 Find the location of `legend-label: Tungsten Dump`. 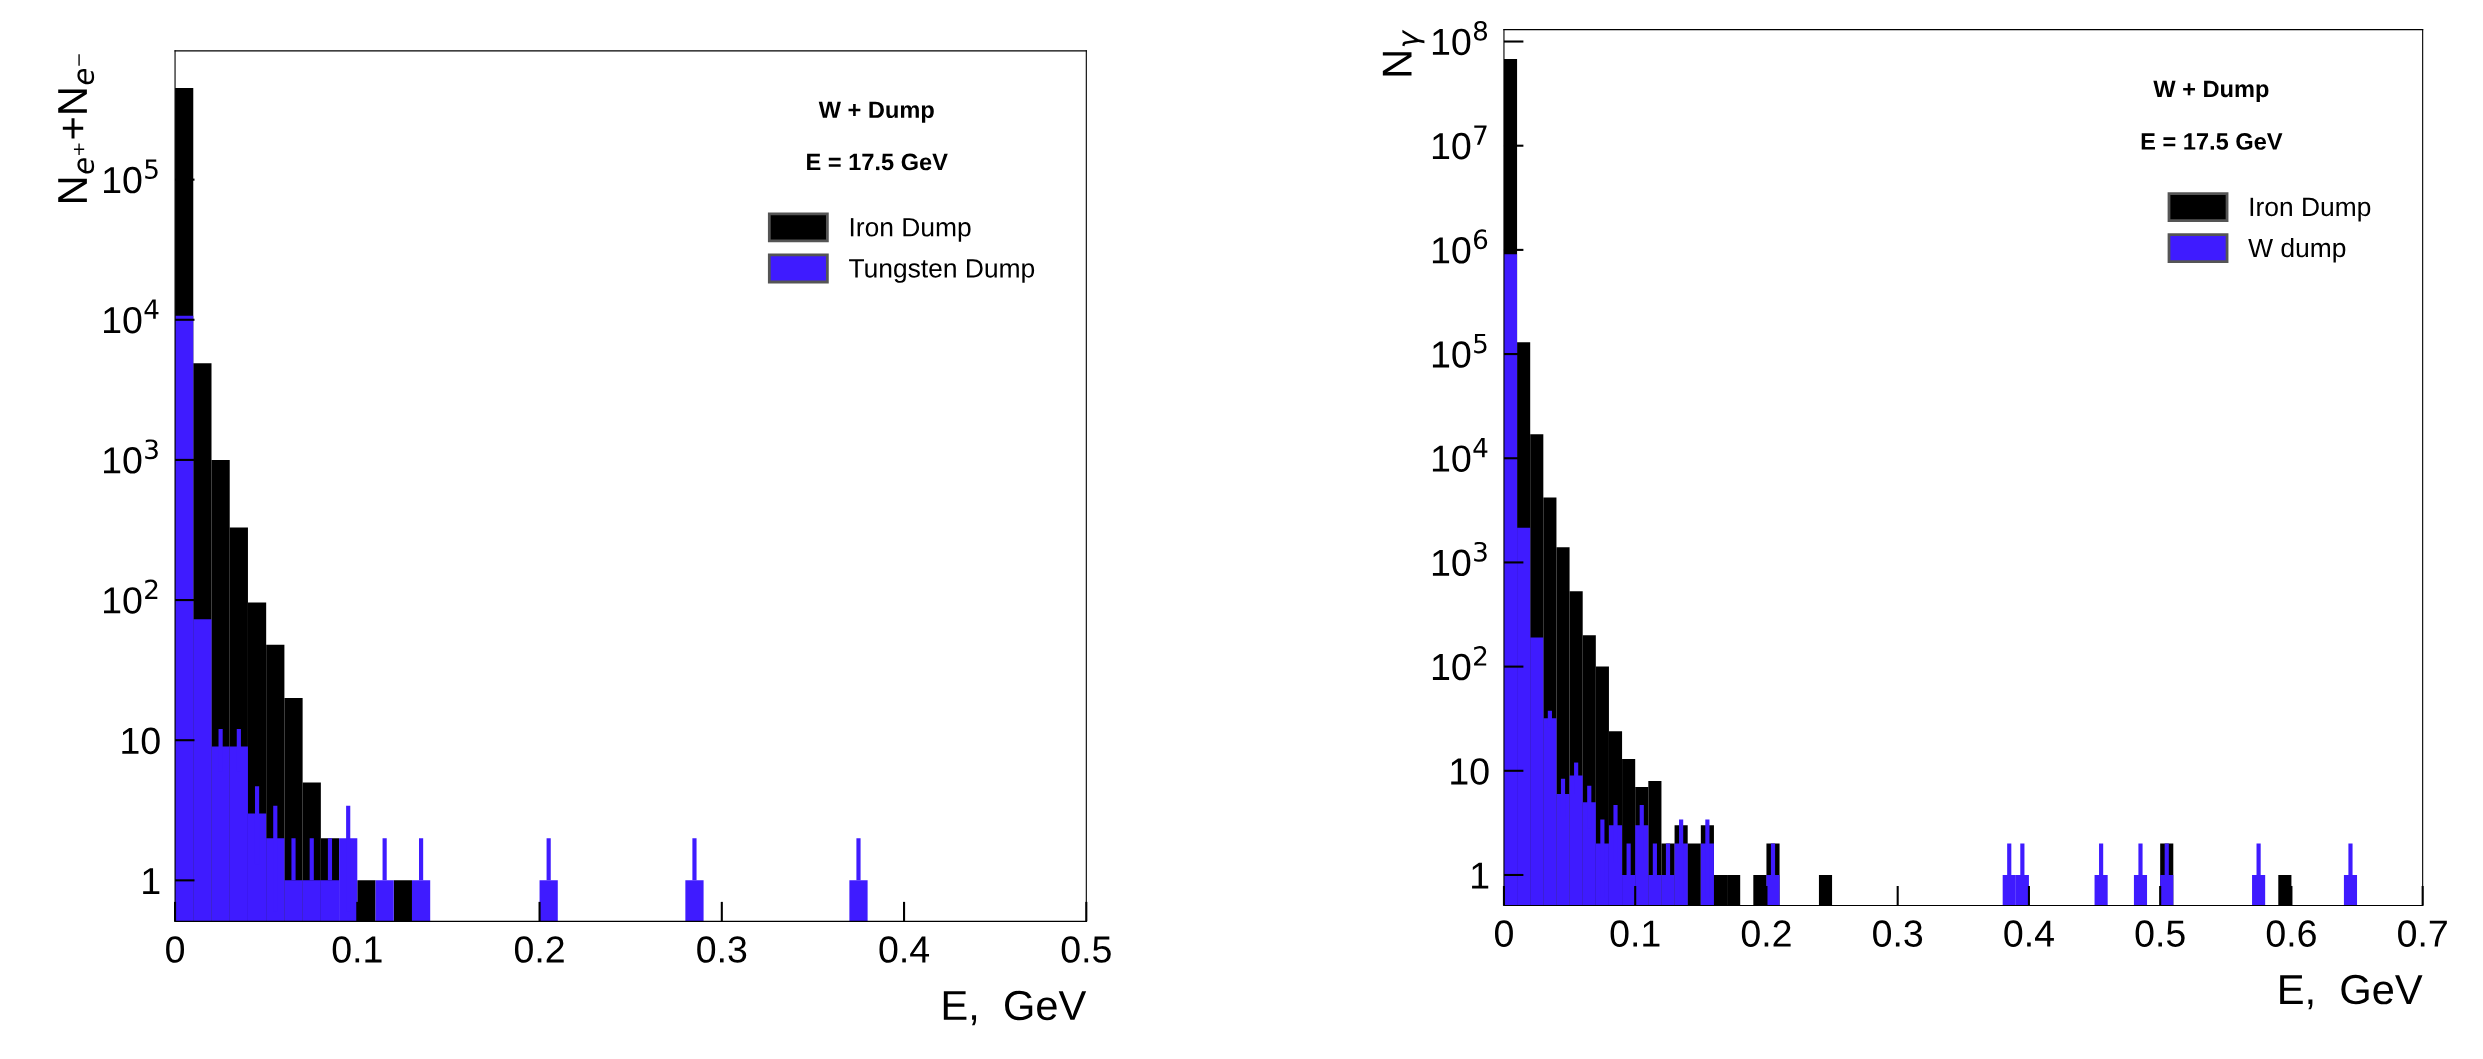

legend-label: Tungsten Dump is located at coordinates (942, 271).